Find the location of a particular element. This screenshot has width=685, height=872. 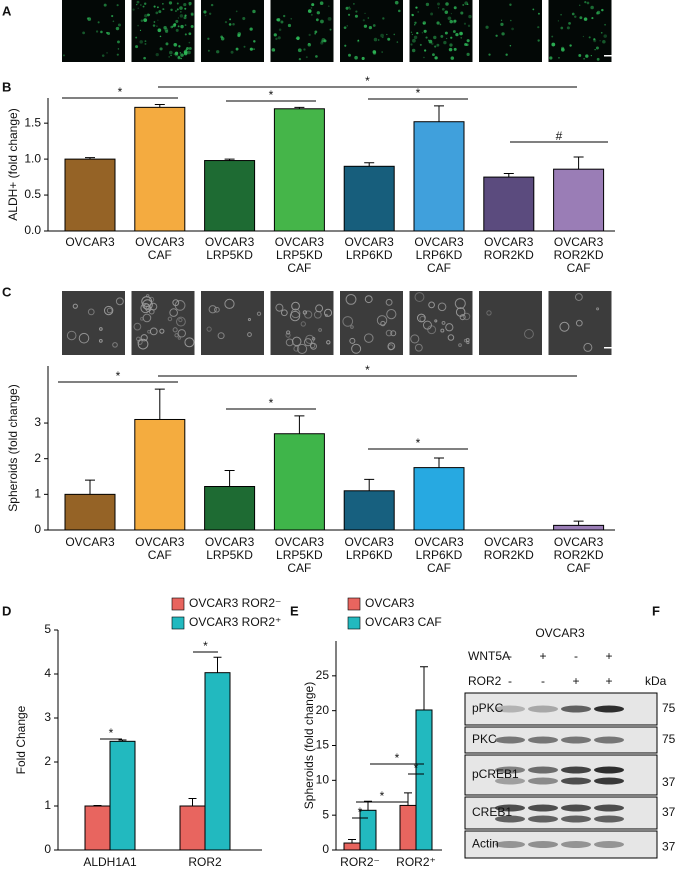

y-tick-label: 0 is located at coordinates (47, 849).